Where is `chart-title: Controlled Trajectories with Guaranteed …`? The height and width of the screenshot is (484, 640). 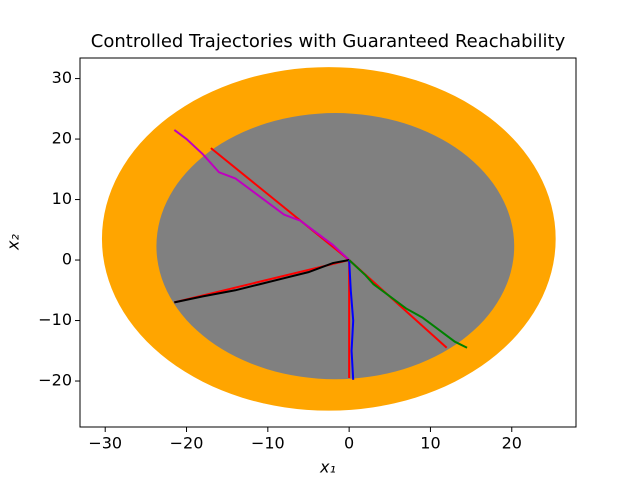
chart-title: Controlled Trajectories with Guaranteed … is located at coordinates (328, 41).